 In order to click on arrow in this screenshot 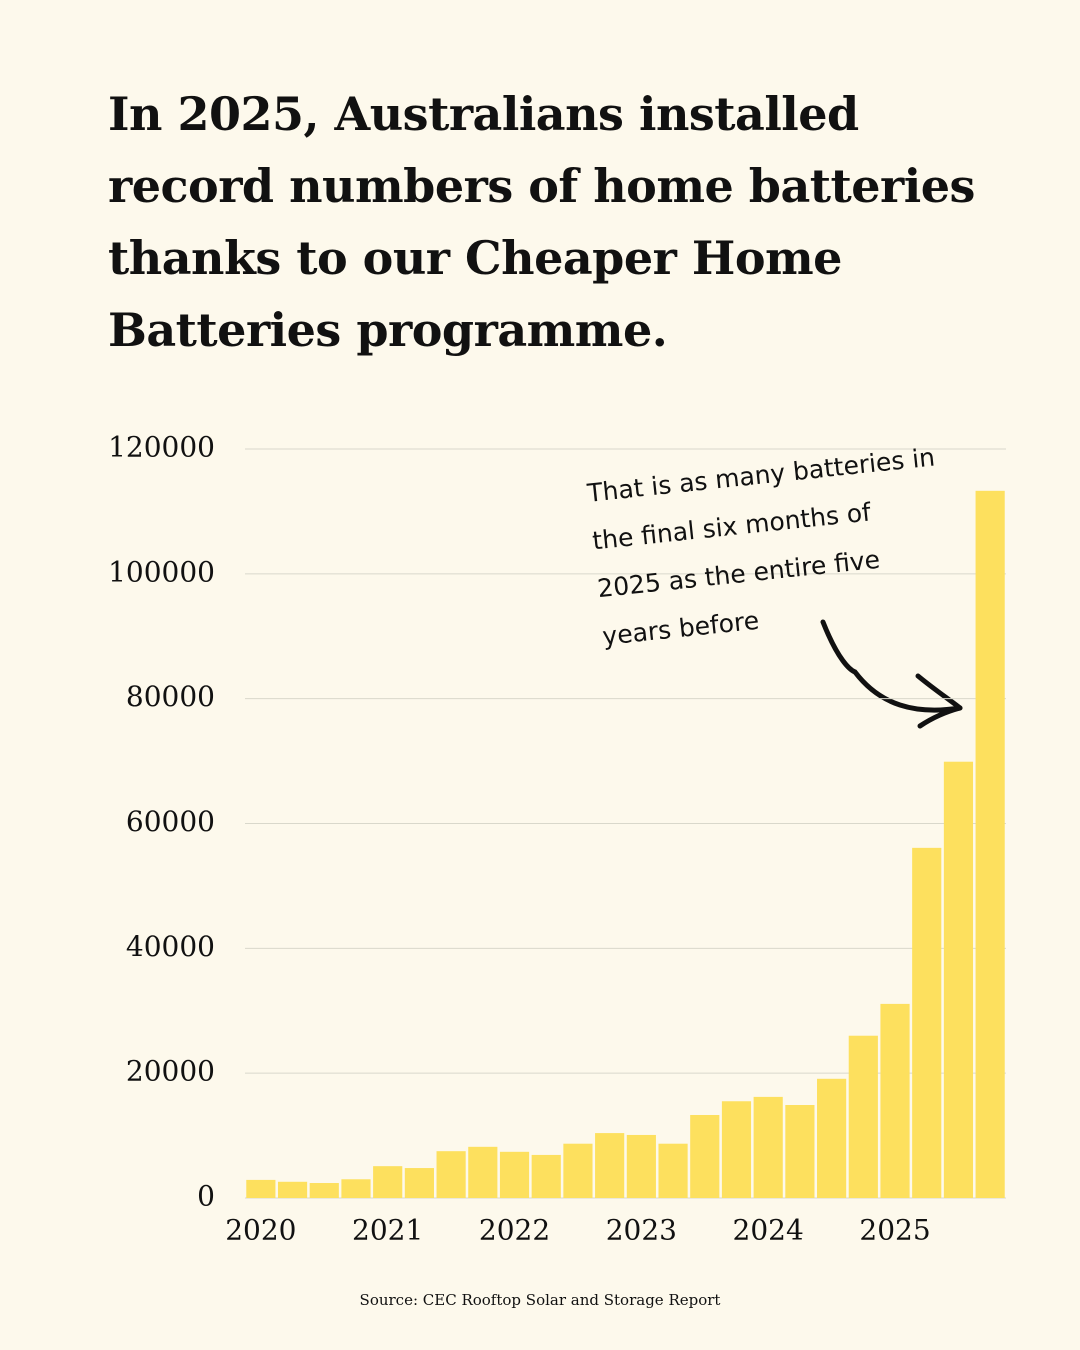, I will do `click(891, 666)`.